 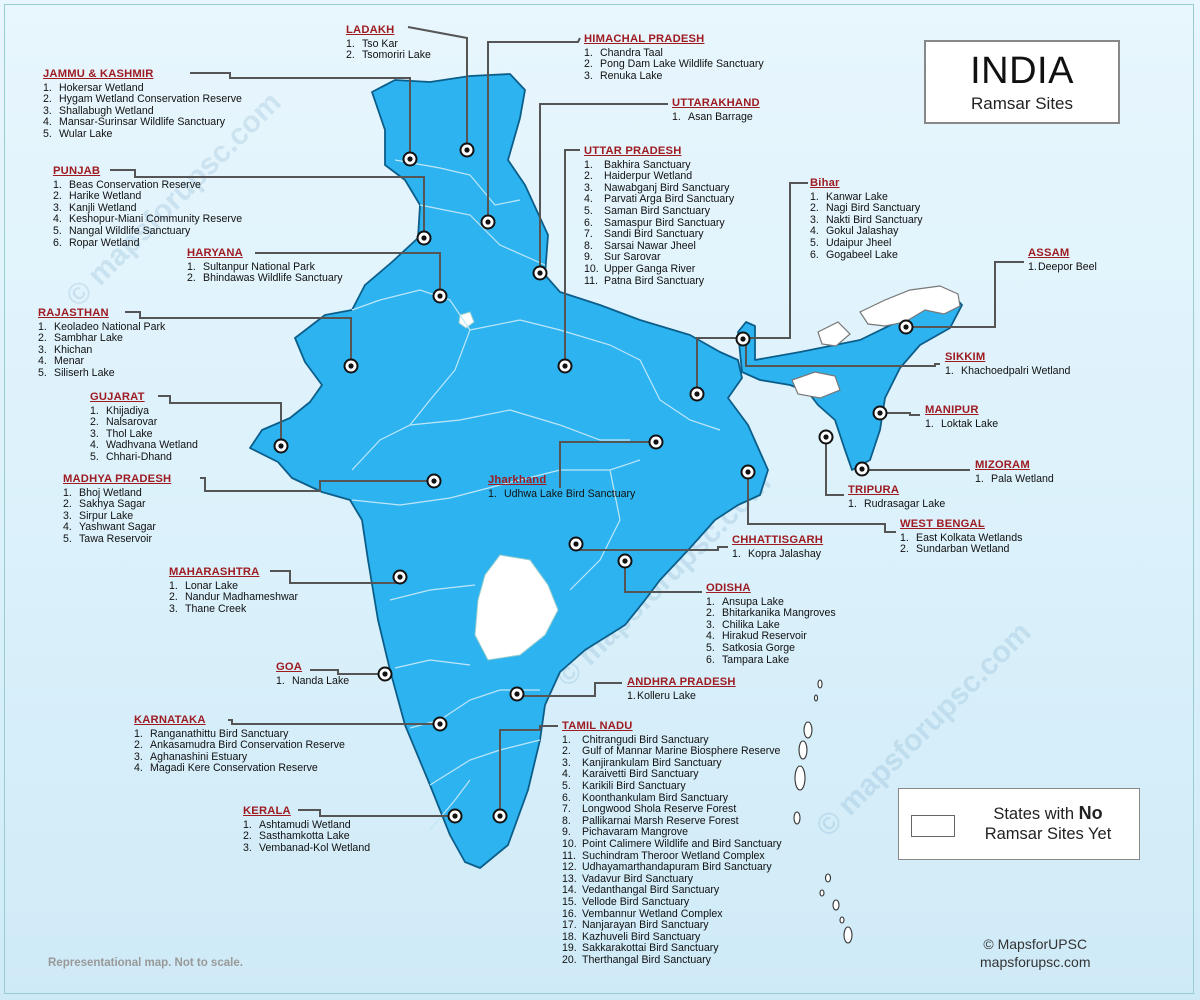 What do you see at coordinates (645, 739) in the screenshot?
I see `site-name: Chitrangudi Bird Sanctuary` at bounding box center [645, 739].